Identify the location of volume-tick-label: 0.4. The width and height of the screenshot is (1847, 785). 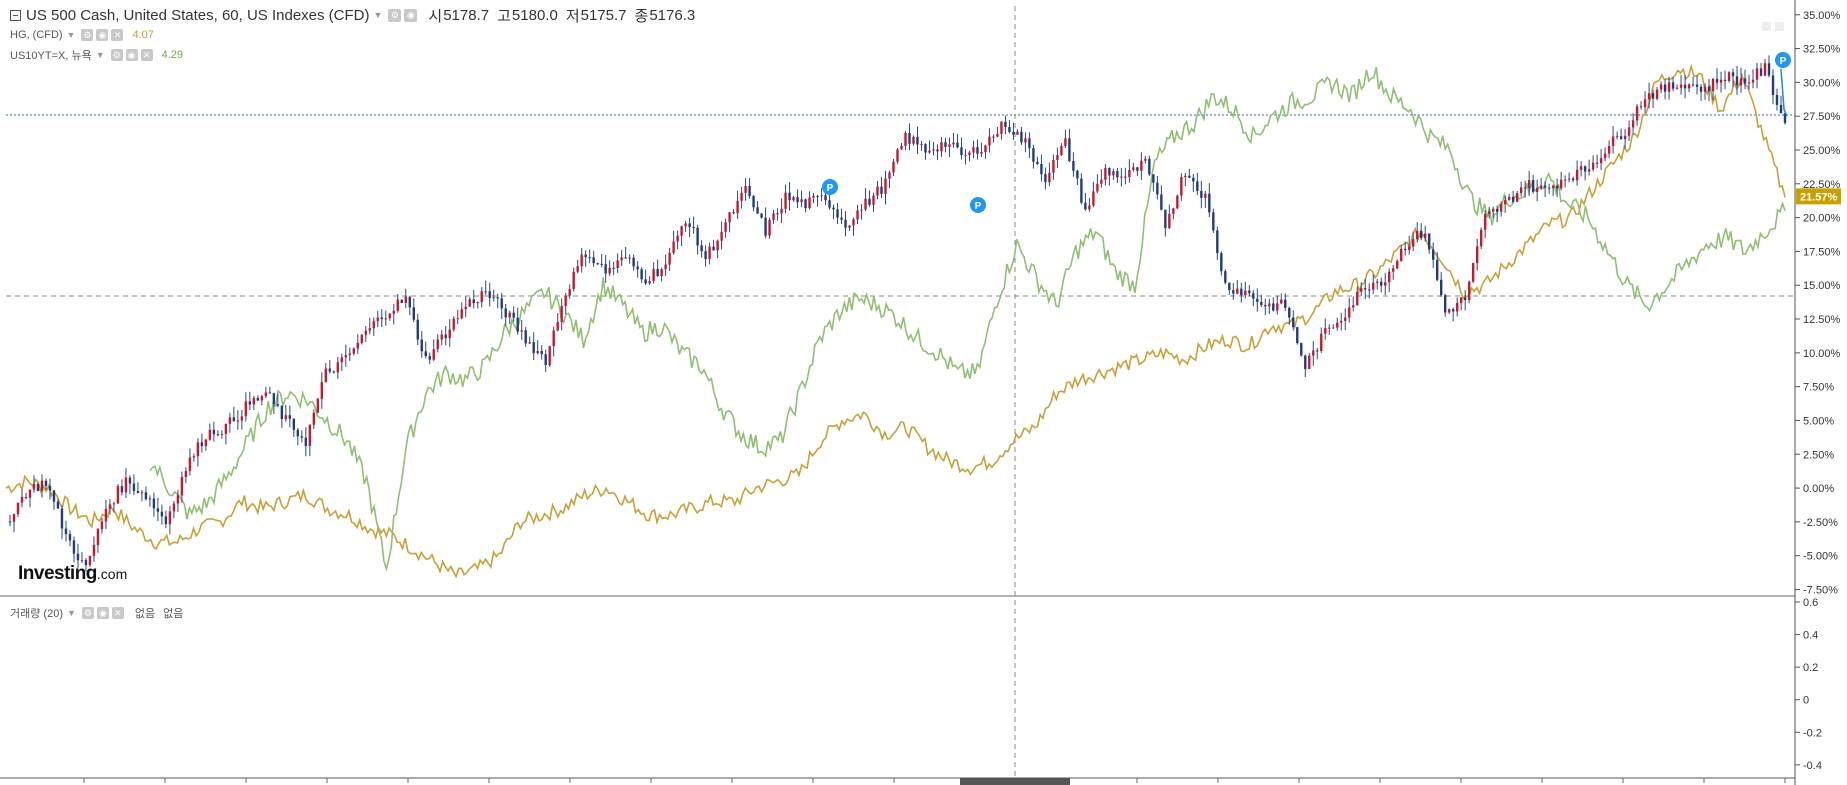
(1810, 636).